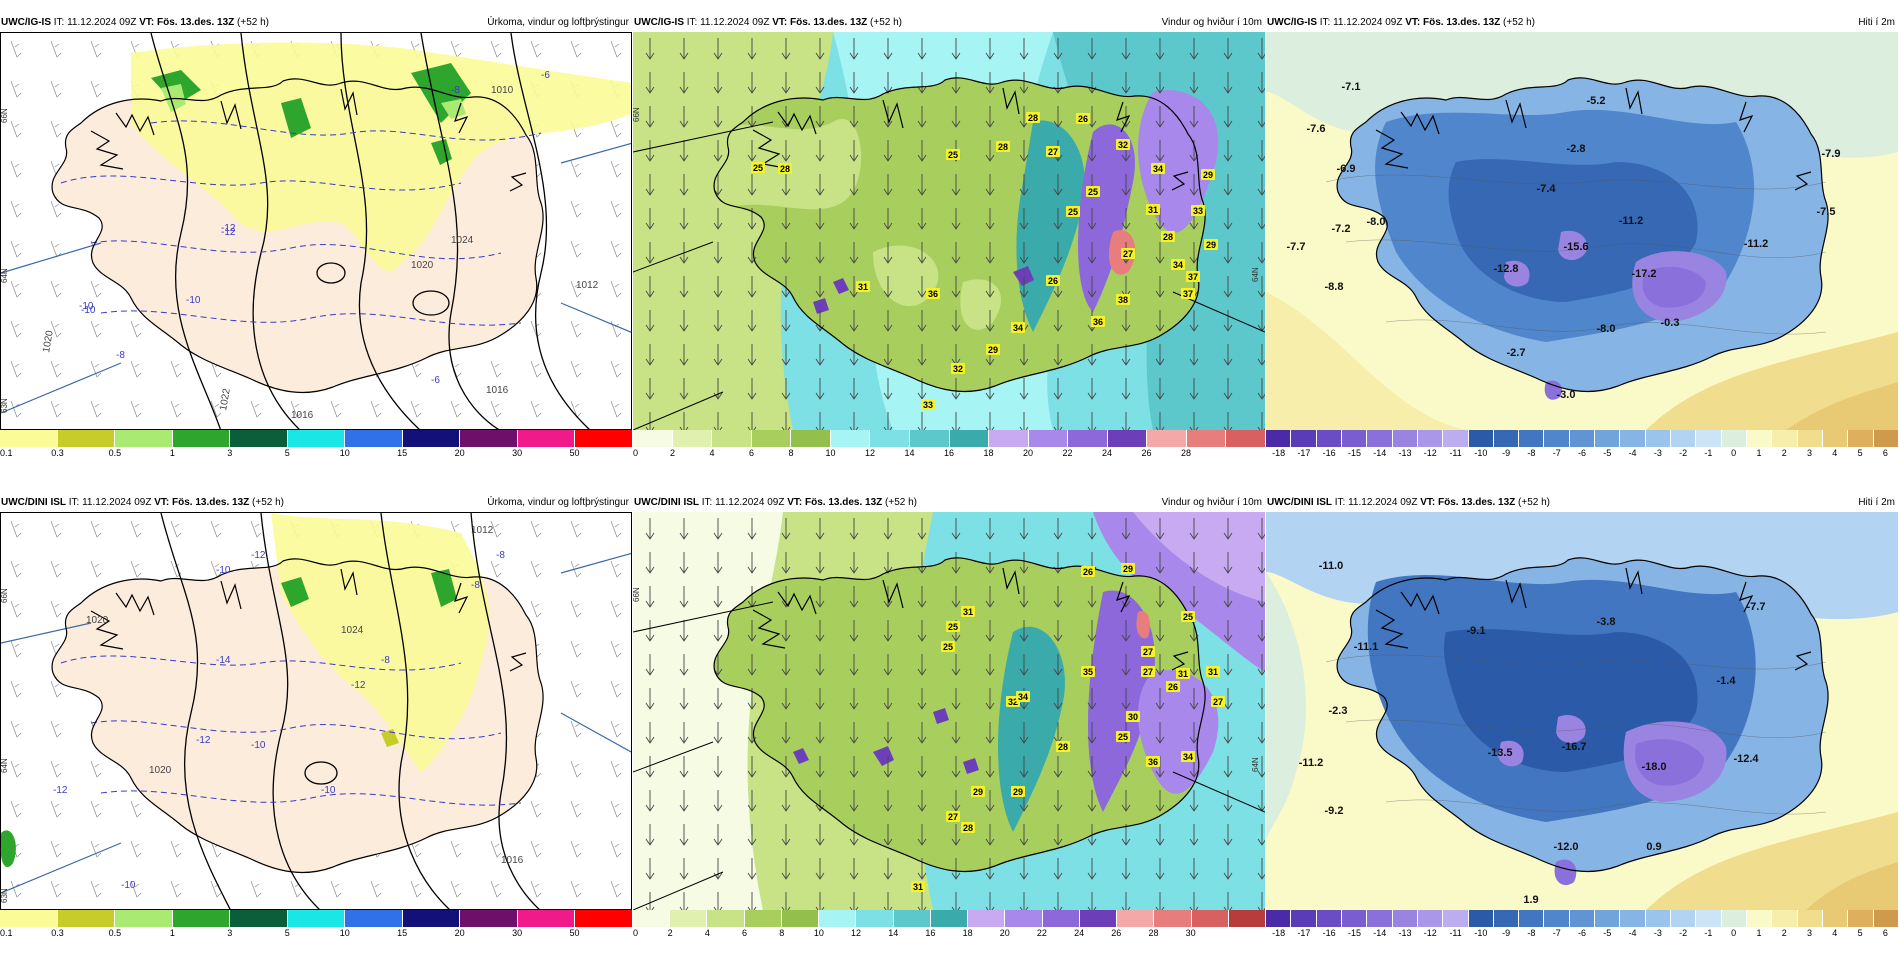 The width and height of the screenshot is (1900, 960). What do you see at coordinates (1876, 502) in the screenshot?
I see `panel-title: Hiti í 2m` at bounding box center [1876, 502].